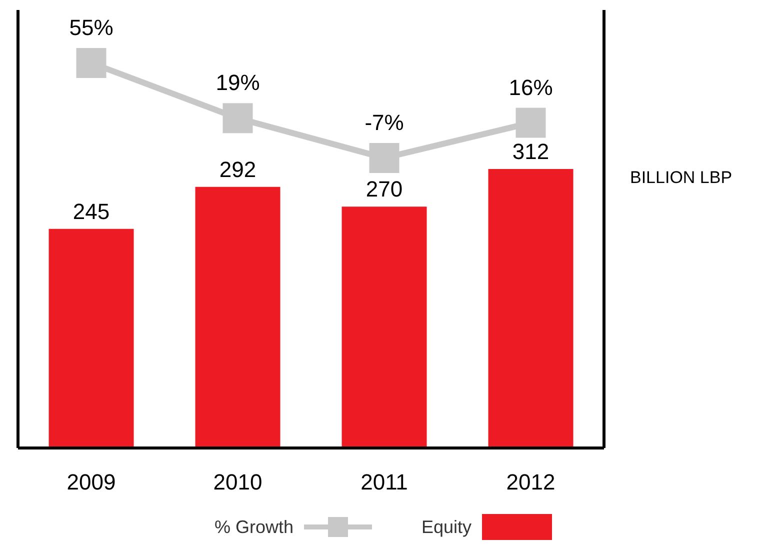 The image size is (766, 551). I want to click on data-label: 292, so click(237, 169).